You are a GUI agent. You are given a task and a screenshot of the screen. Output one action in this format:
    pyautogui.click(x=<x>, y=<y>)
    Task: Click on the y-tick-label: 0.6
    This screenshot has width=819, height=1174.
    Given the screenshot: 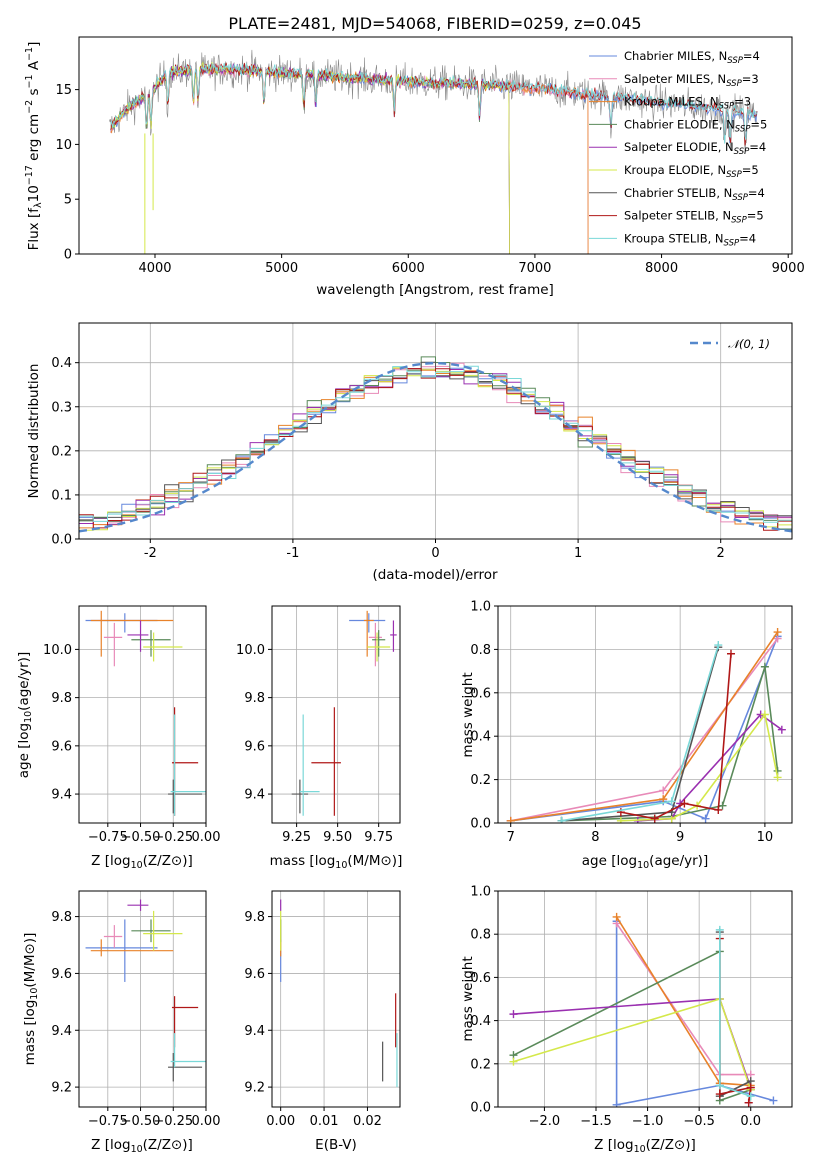 What is the action you would take?
    pyautogui.click(x=480, y=978)
    